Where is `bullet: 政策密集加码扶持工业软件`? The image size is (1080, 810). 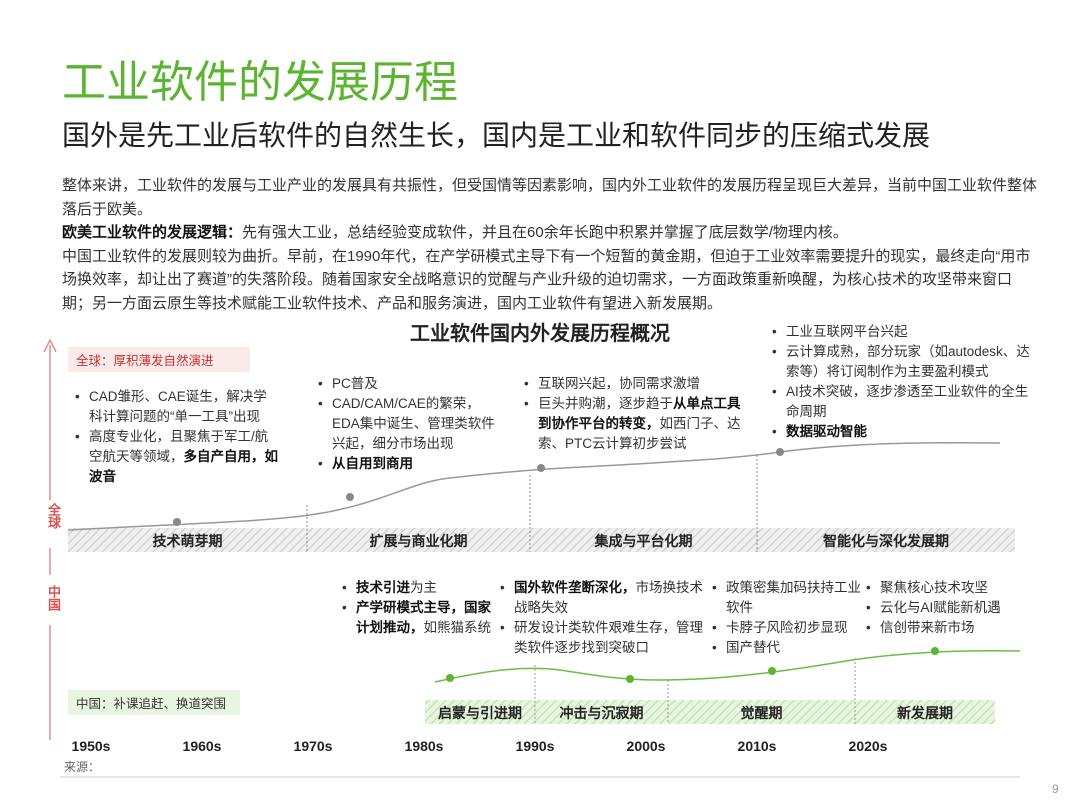 bullet: 政策密集加码扶持工业软件 is located at coordinates (789, 598).